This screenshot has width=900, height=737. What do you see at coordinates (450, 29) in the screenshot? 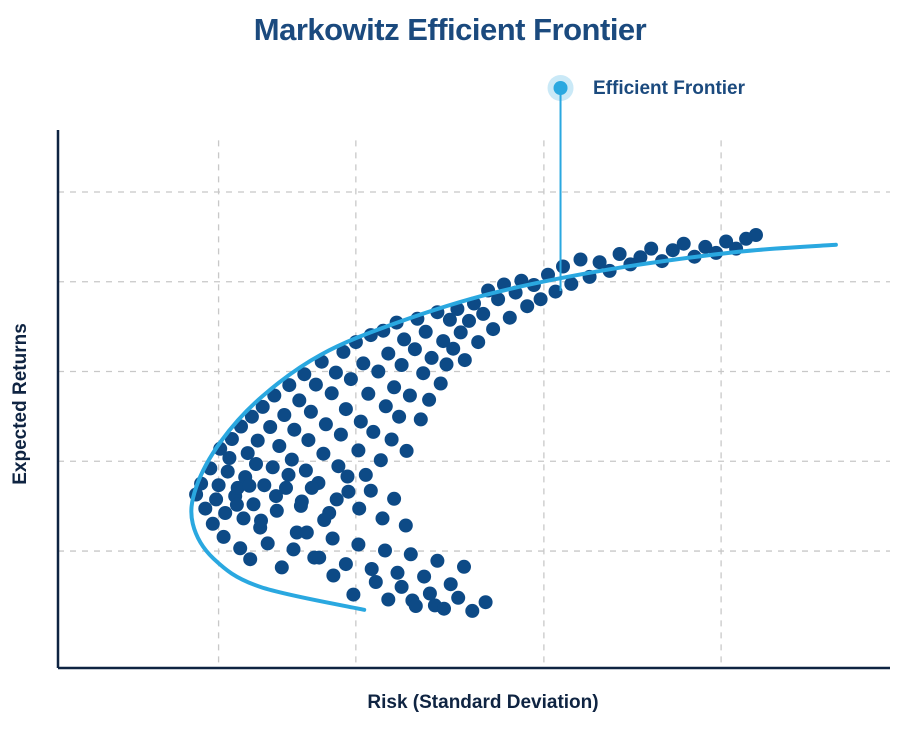
I see `chart-title: Markowitz Efficient Frontier` at bounding box center [450, 29].